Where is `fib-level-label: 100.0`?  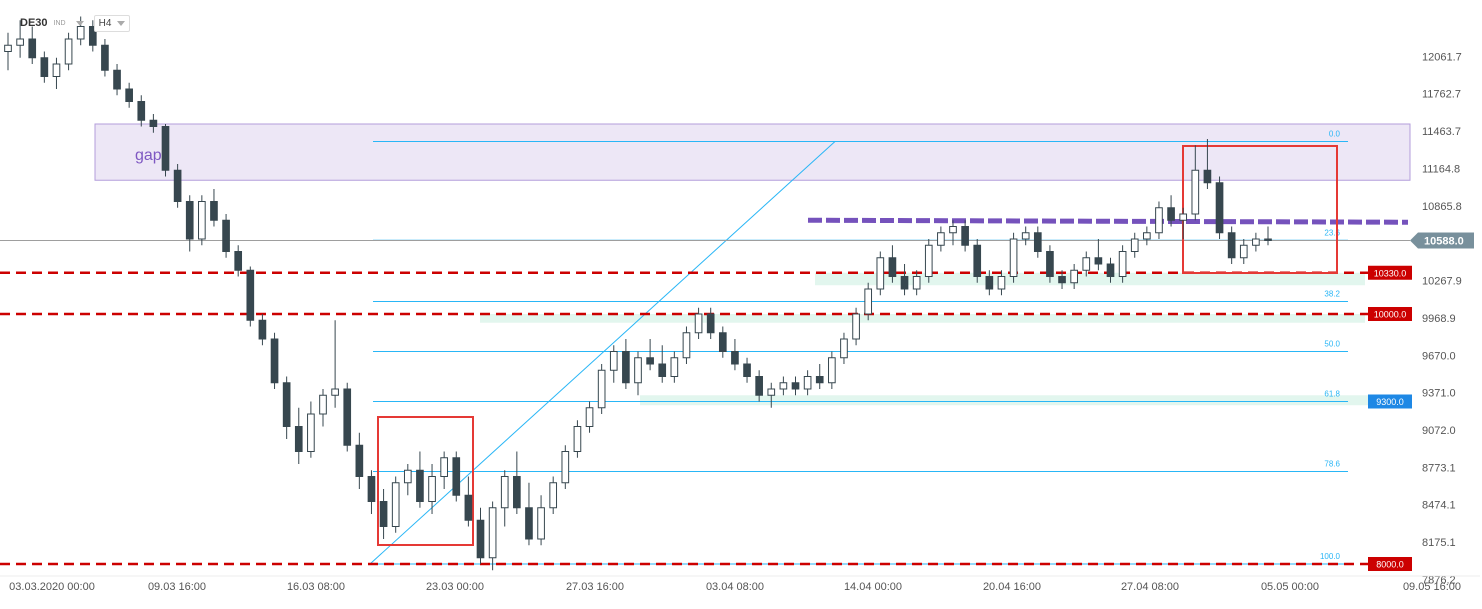
fib-level-label: 100.0 is located at coordinates (1330, 556).